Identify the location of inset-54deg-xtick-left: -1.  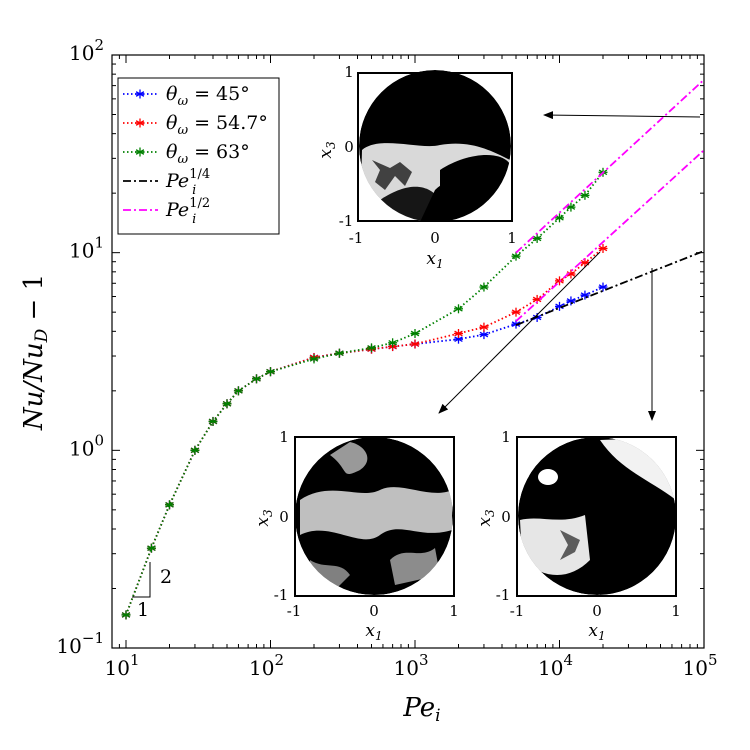
(294, 611).